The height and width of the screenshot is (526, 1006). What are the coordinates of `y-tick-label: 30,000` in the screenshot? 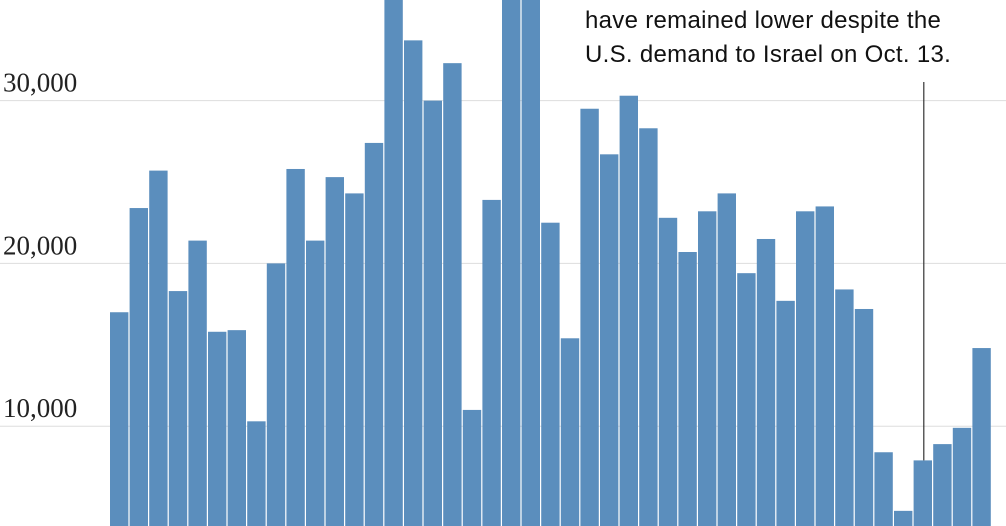 It's located at (40, 83).